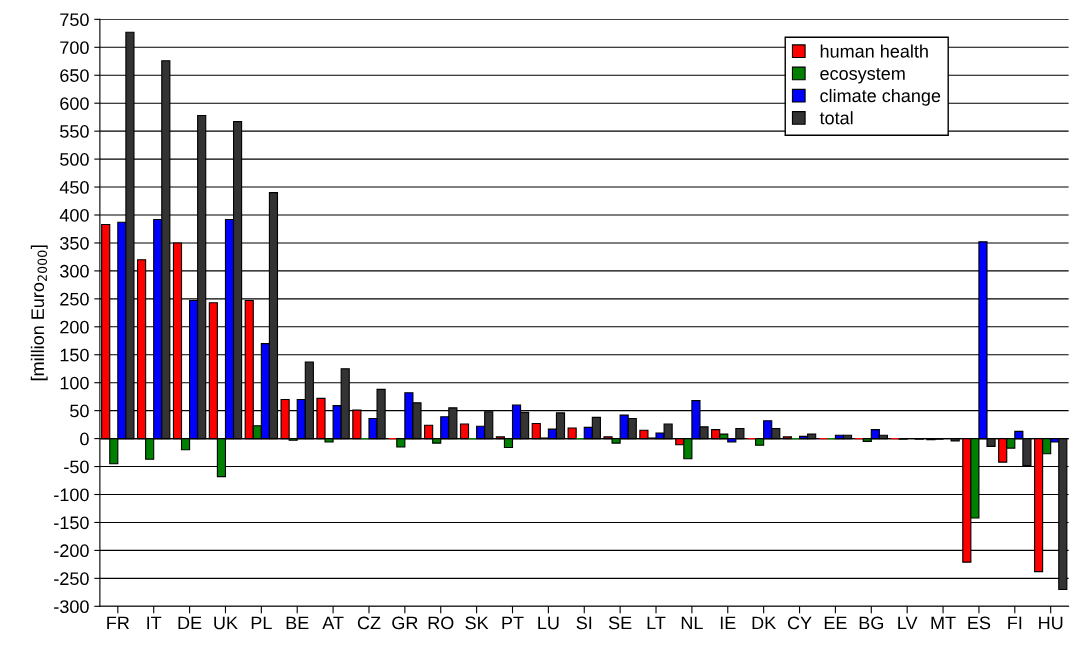 Image resolution: width=1074 pixels, height=645 pixels. I want to click on x-tick-label: EE, so click(835, 623).